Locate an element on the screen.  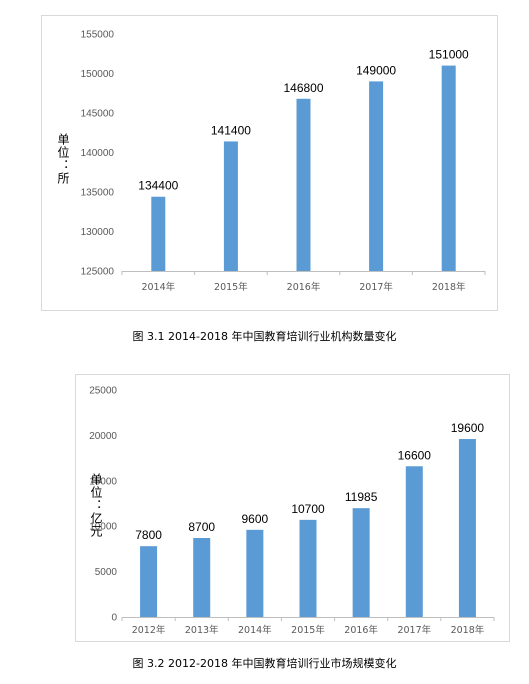
y-tick-label: 135000 is located at coordinates (98, 193).